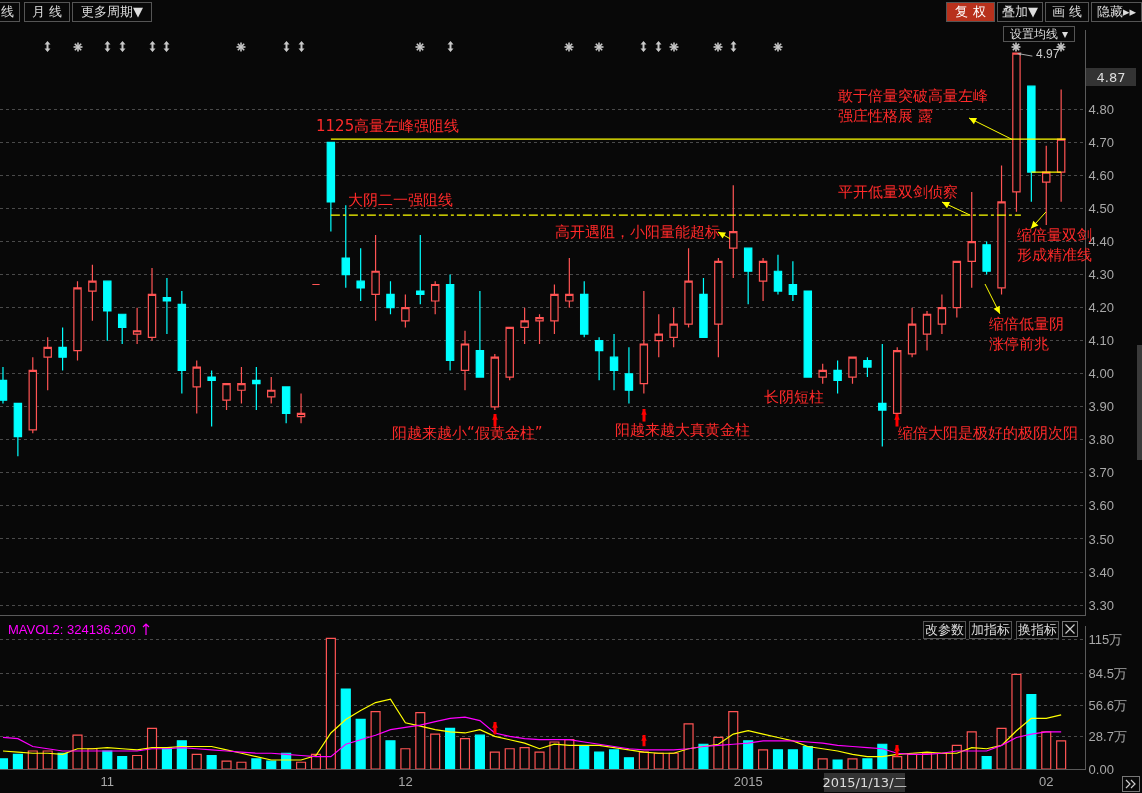 The width and height of the screenshot is (1142, 793). What do you see at coordinates (1067, 12) in the screenshot?
I see `text: 画 线` at bounding box center [1067, 12].